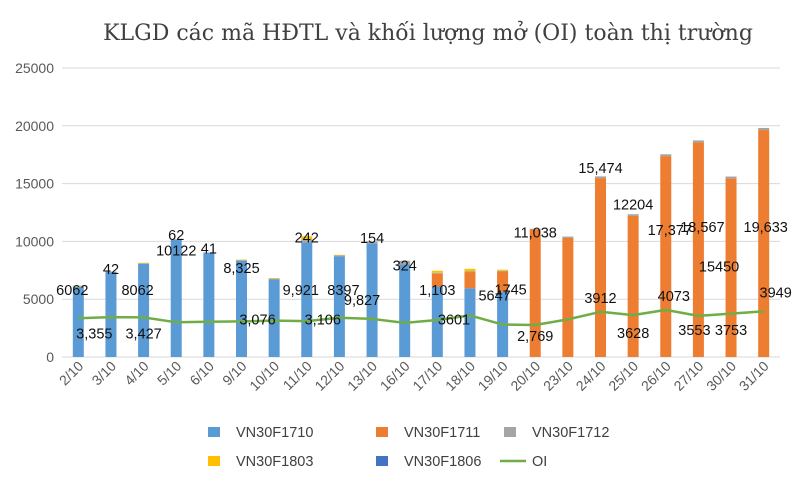 The width and height of the screenshot is (800, 490). What do you see at coordinates (721, 376) in the screenshot?
I see `x-tick-label: 30/10` at bounding box center [721, 376].